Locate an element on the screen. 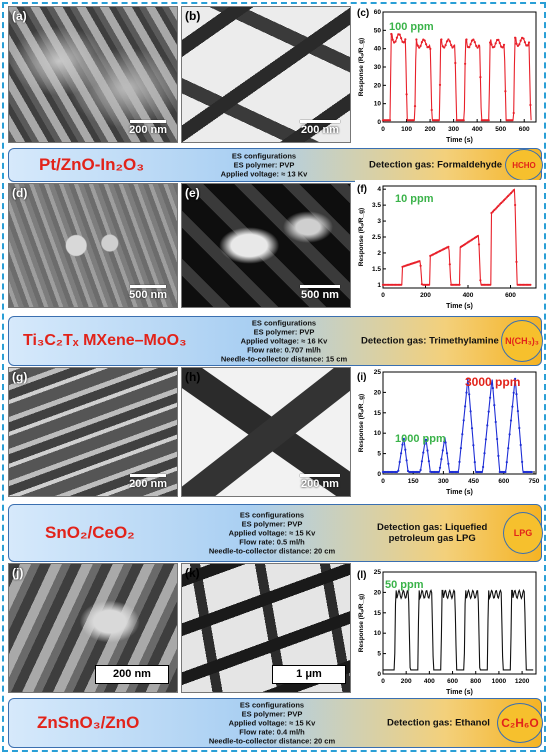 This screenshot has height=756, width=550. tem-image-h: (h) 200 nm is located at coordinates (266, 432).